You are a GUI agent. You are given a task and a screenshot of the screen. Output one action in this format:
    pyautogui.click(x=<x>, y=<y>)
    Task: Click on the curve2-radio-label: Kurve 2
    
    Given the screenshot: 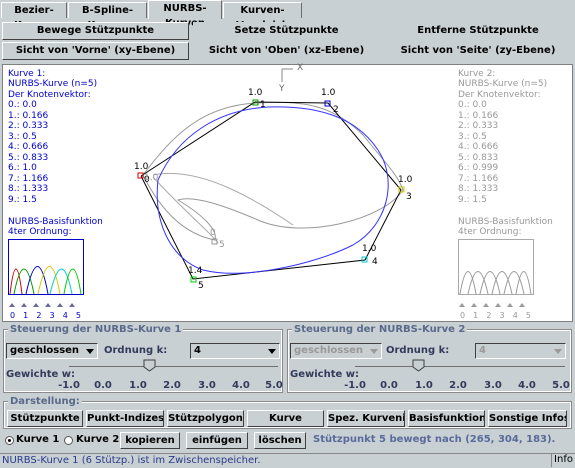 What is the action you would take?
    pyautogui.click(x=98, y=439)
    